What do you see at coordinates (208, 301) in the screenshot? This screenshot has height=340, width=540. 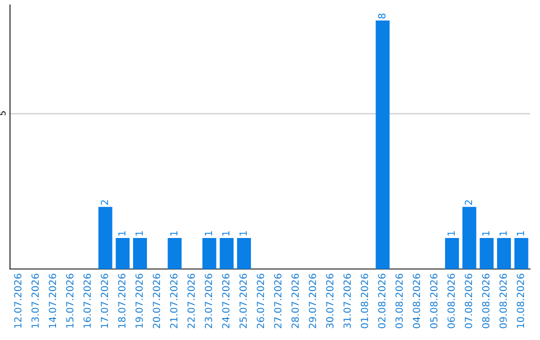 I see `x-tick-label: 23.07.2026` at bounding box center [208, 301].